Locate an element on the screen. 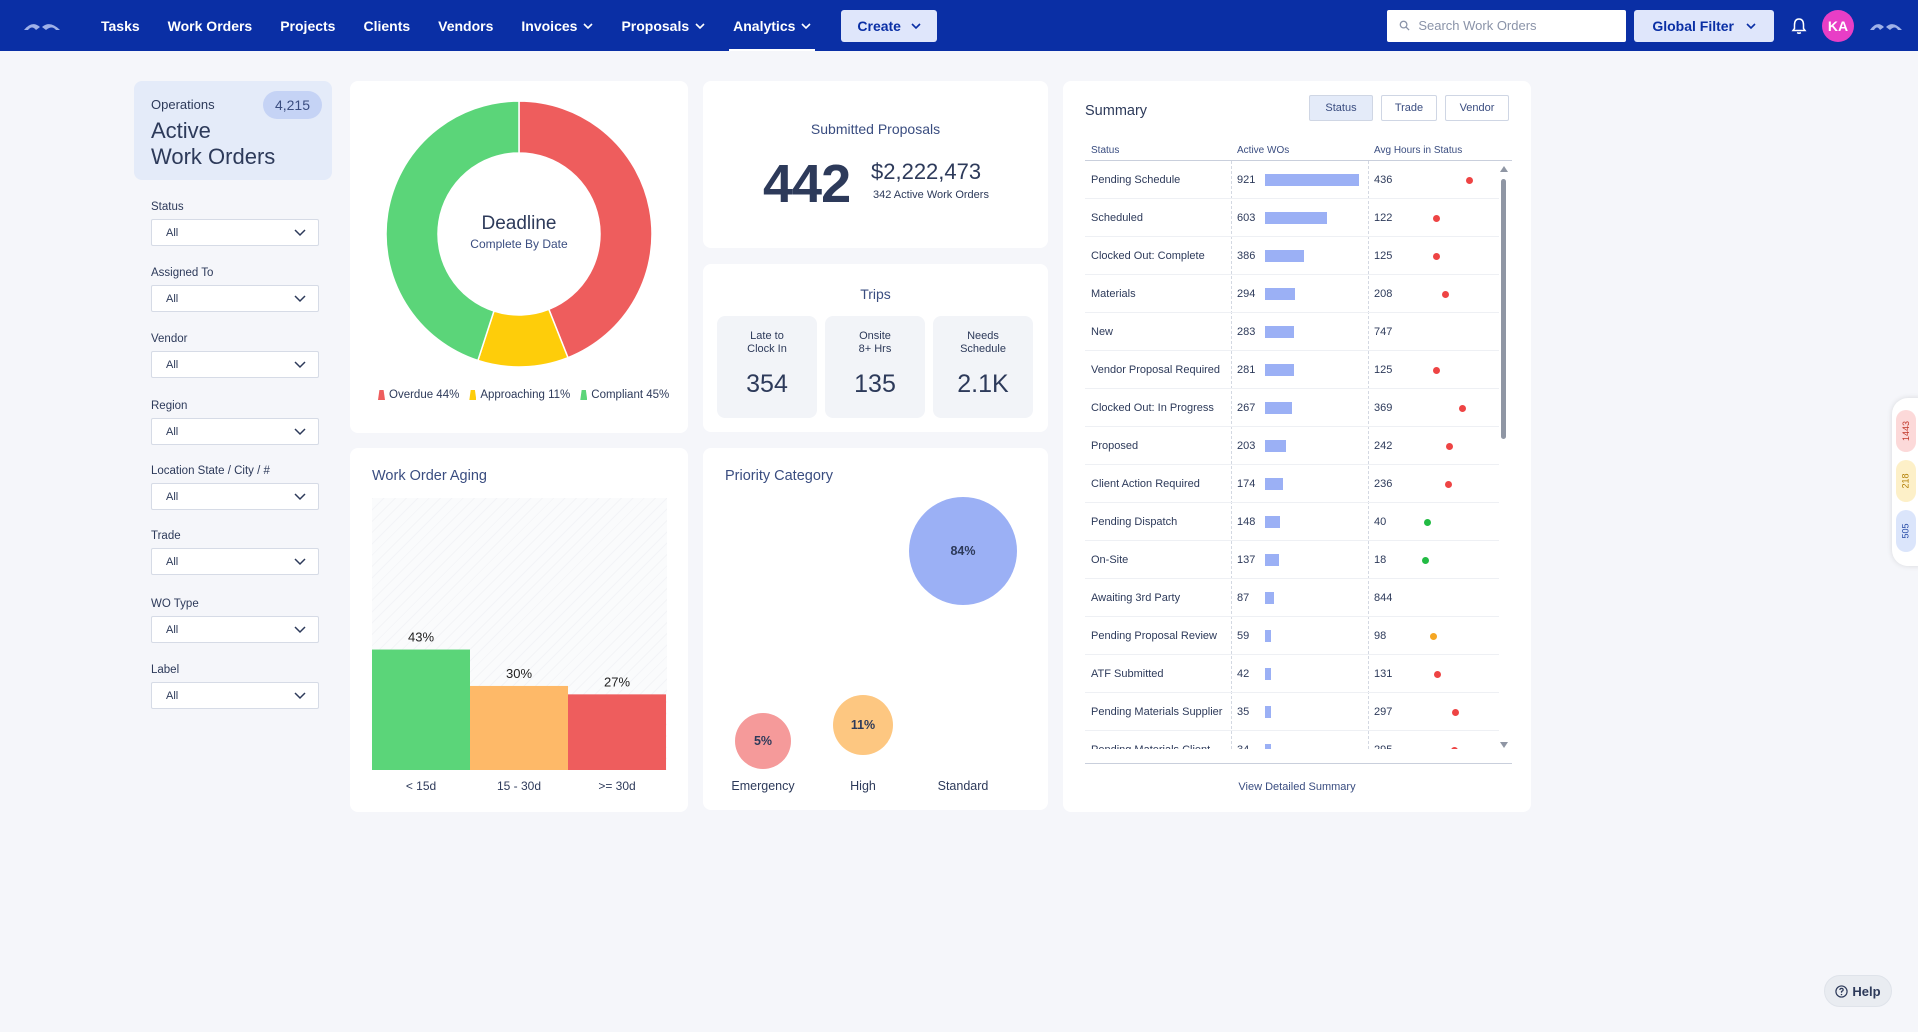  nav-item-projects: Projects is located at coordinates (307, 25).